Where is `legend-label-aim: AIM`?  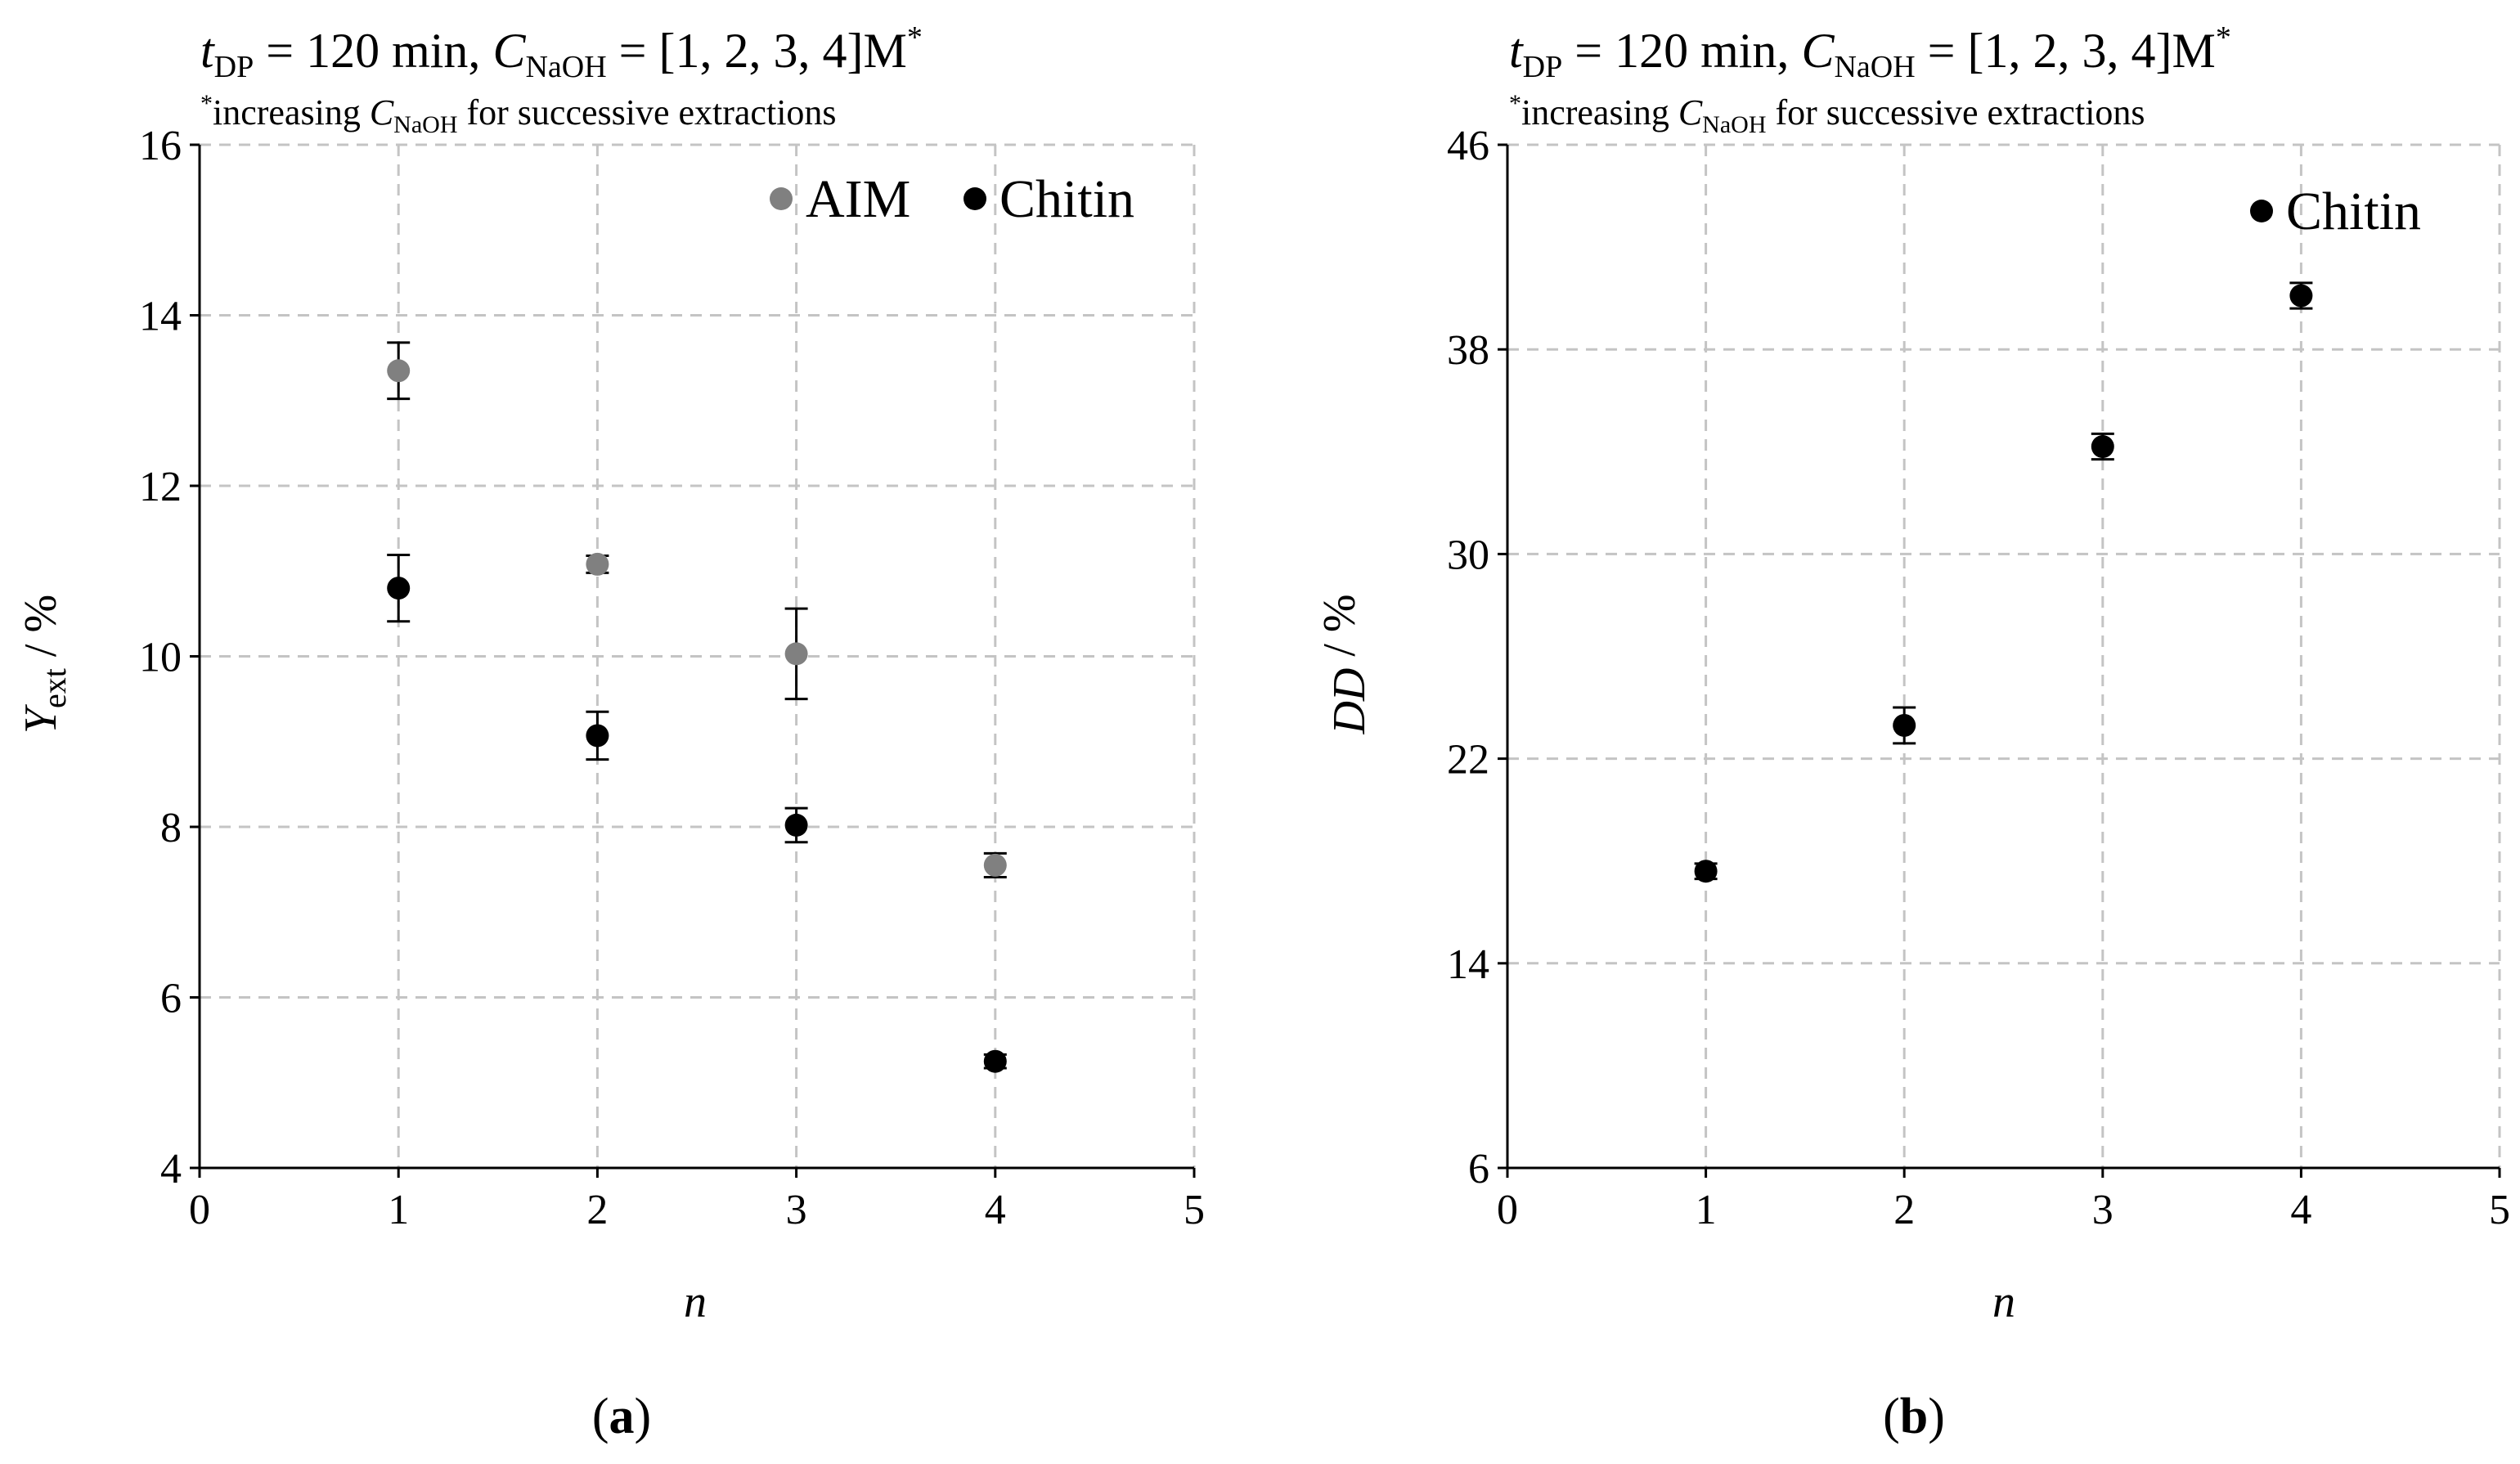
legend-label-aim: AIM is located at coordinates (858, 199).